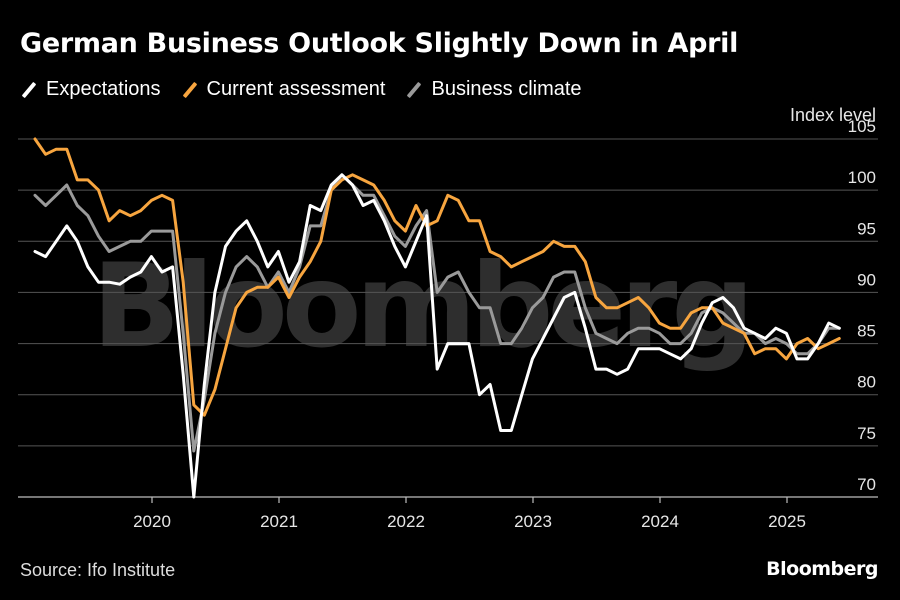 This screenshot has height=600, width=900. What do you see at coordinates (296, 89) in the screenshot?
I see `legend-label-current-assessment: Current assessment` at bounding box center [296, 89].